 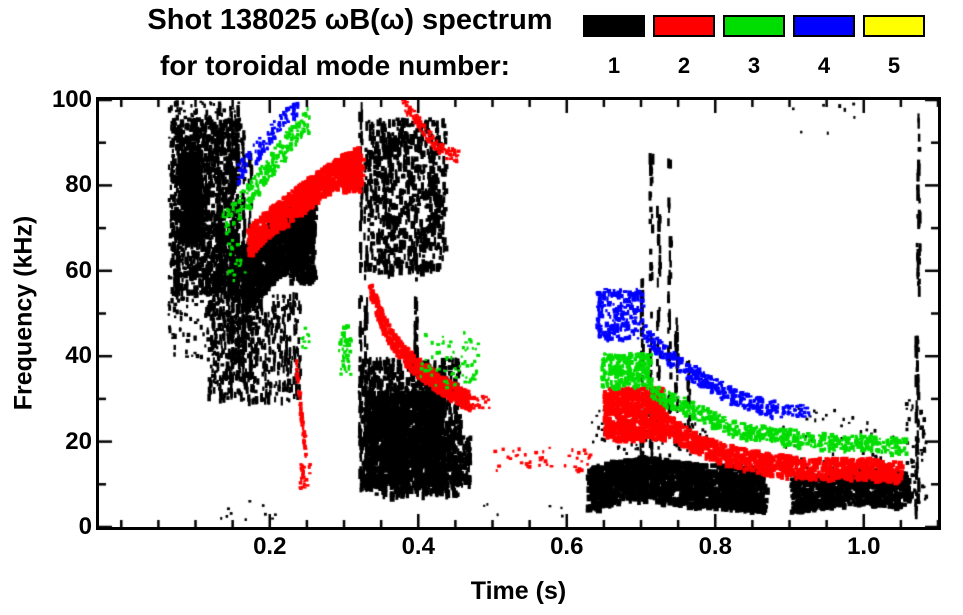 I want to click on figure-title-line2: for toroidal mode number:, so click(x=335, y=65).